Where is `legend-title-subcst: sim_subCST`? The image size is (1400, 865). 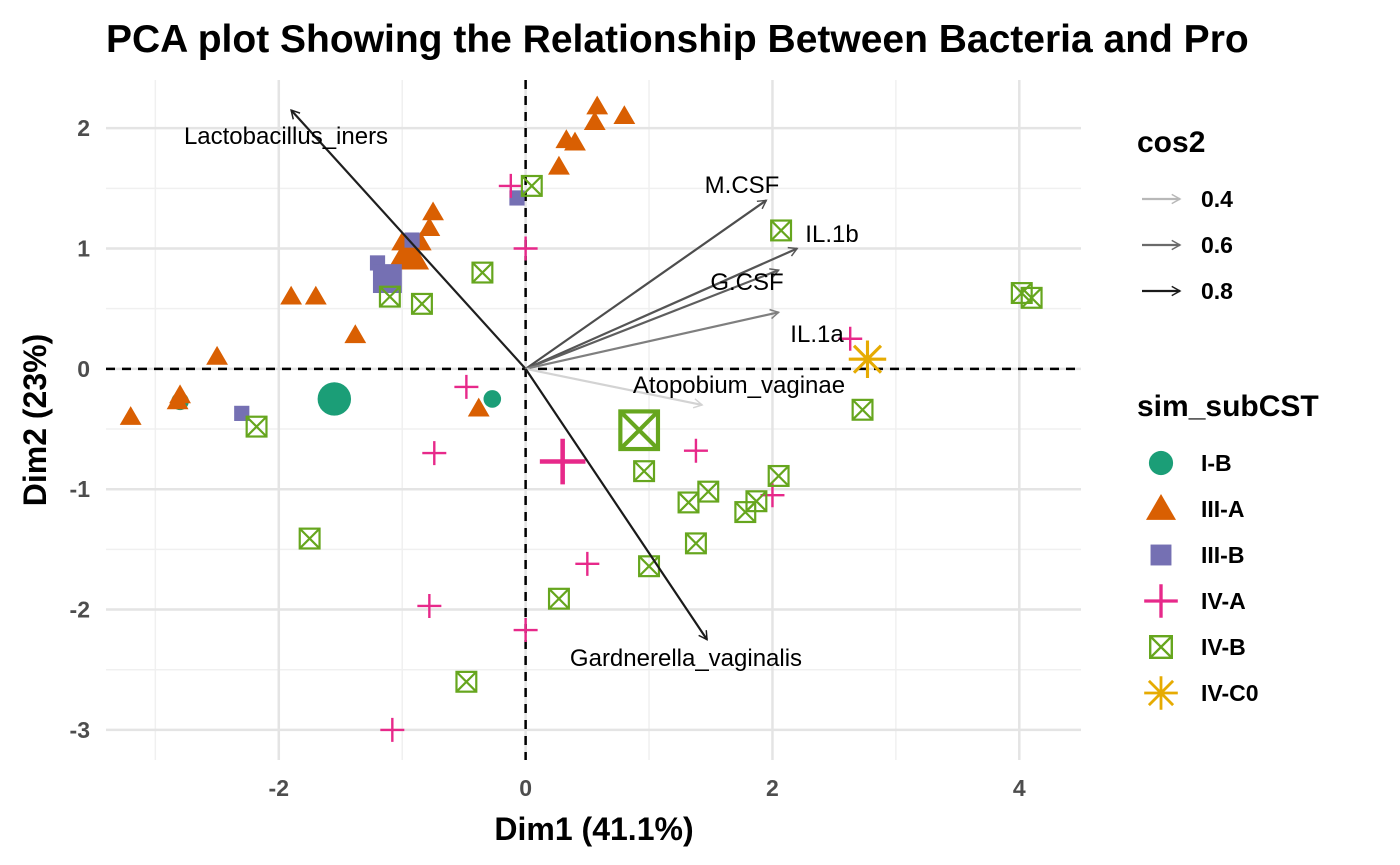 legend-title-subcst: sim_subCST is located at coordinates (1228, 406).